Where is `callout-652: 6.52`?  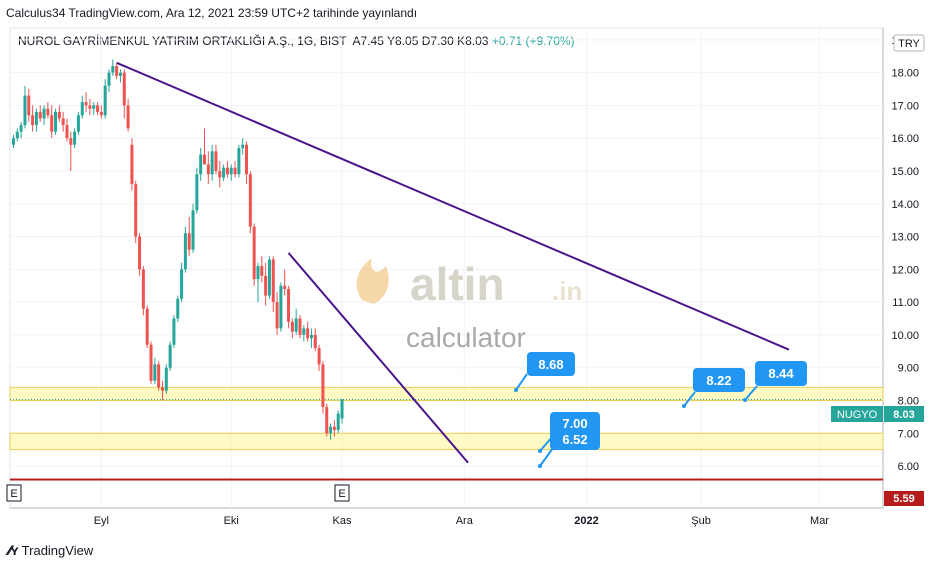
callout-652: 6.52 is located at coordinates (569, 448).